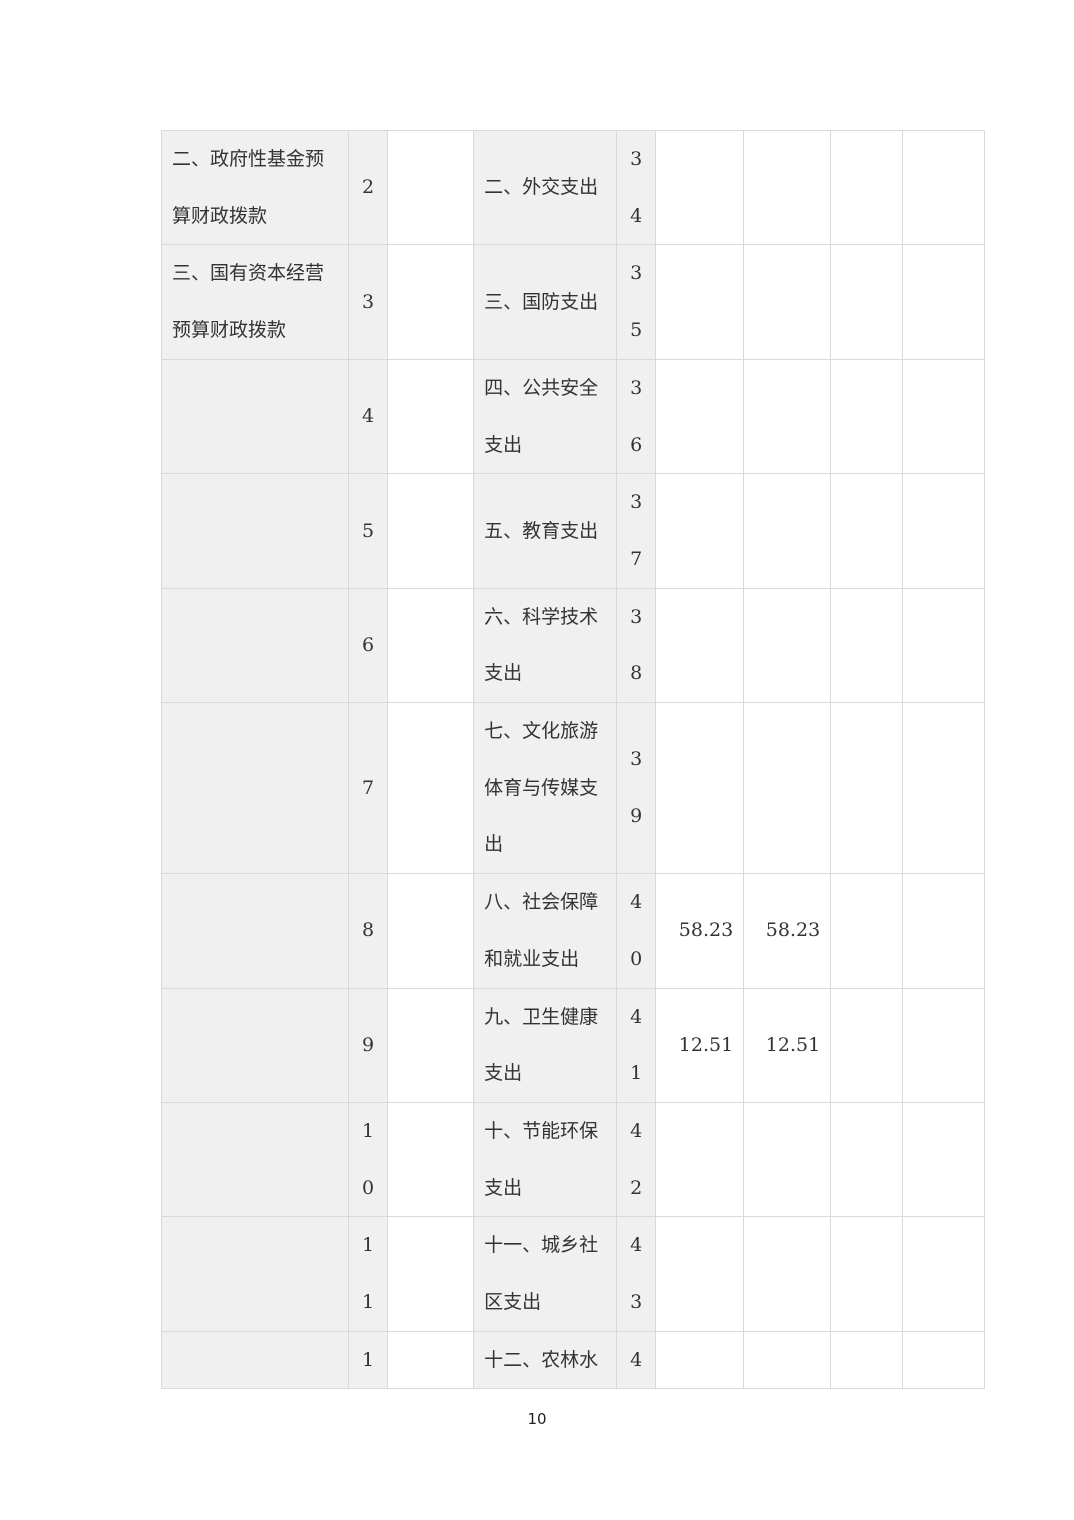 The width and height of the screenshot is (1074, 1520). I want to click on expense-line-no-cell: 37, so click(636, 531).